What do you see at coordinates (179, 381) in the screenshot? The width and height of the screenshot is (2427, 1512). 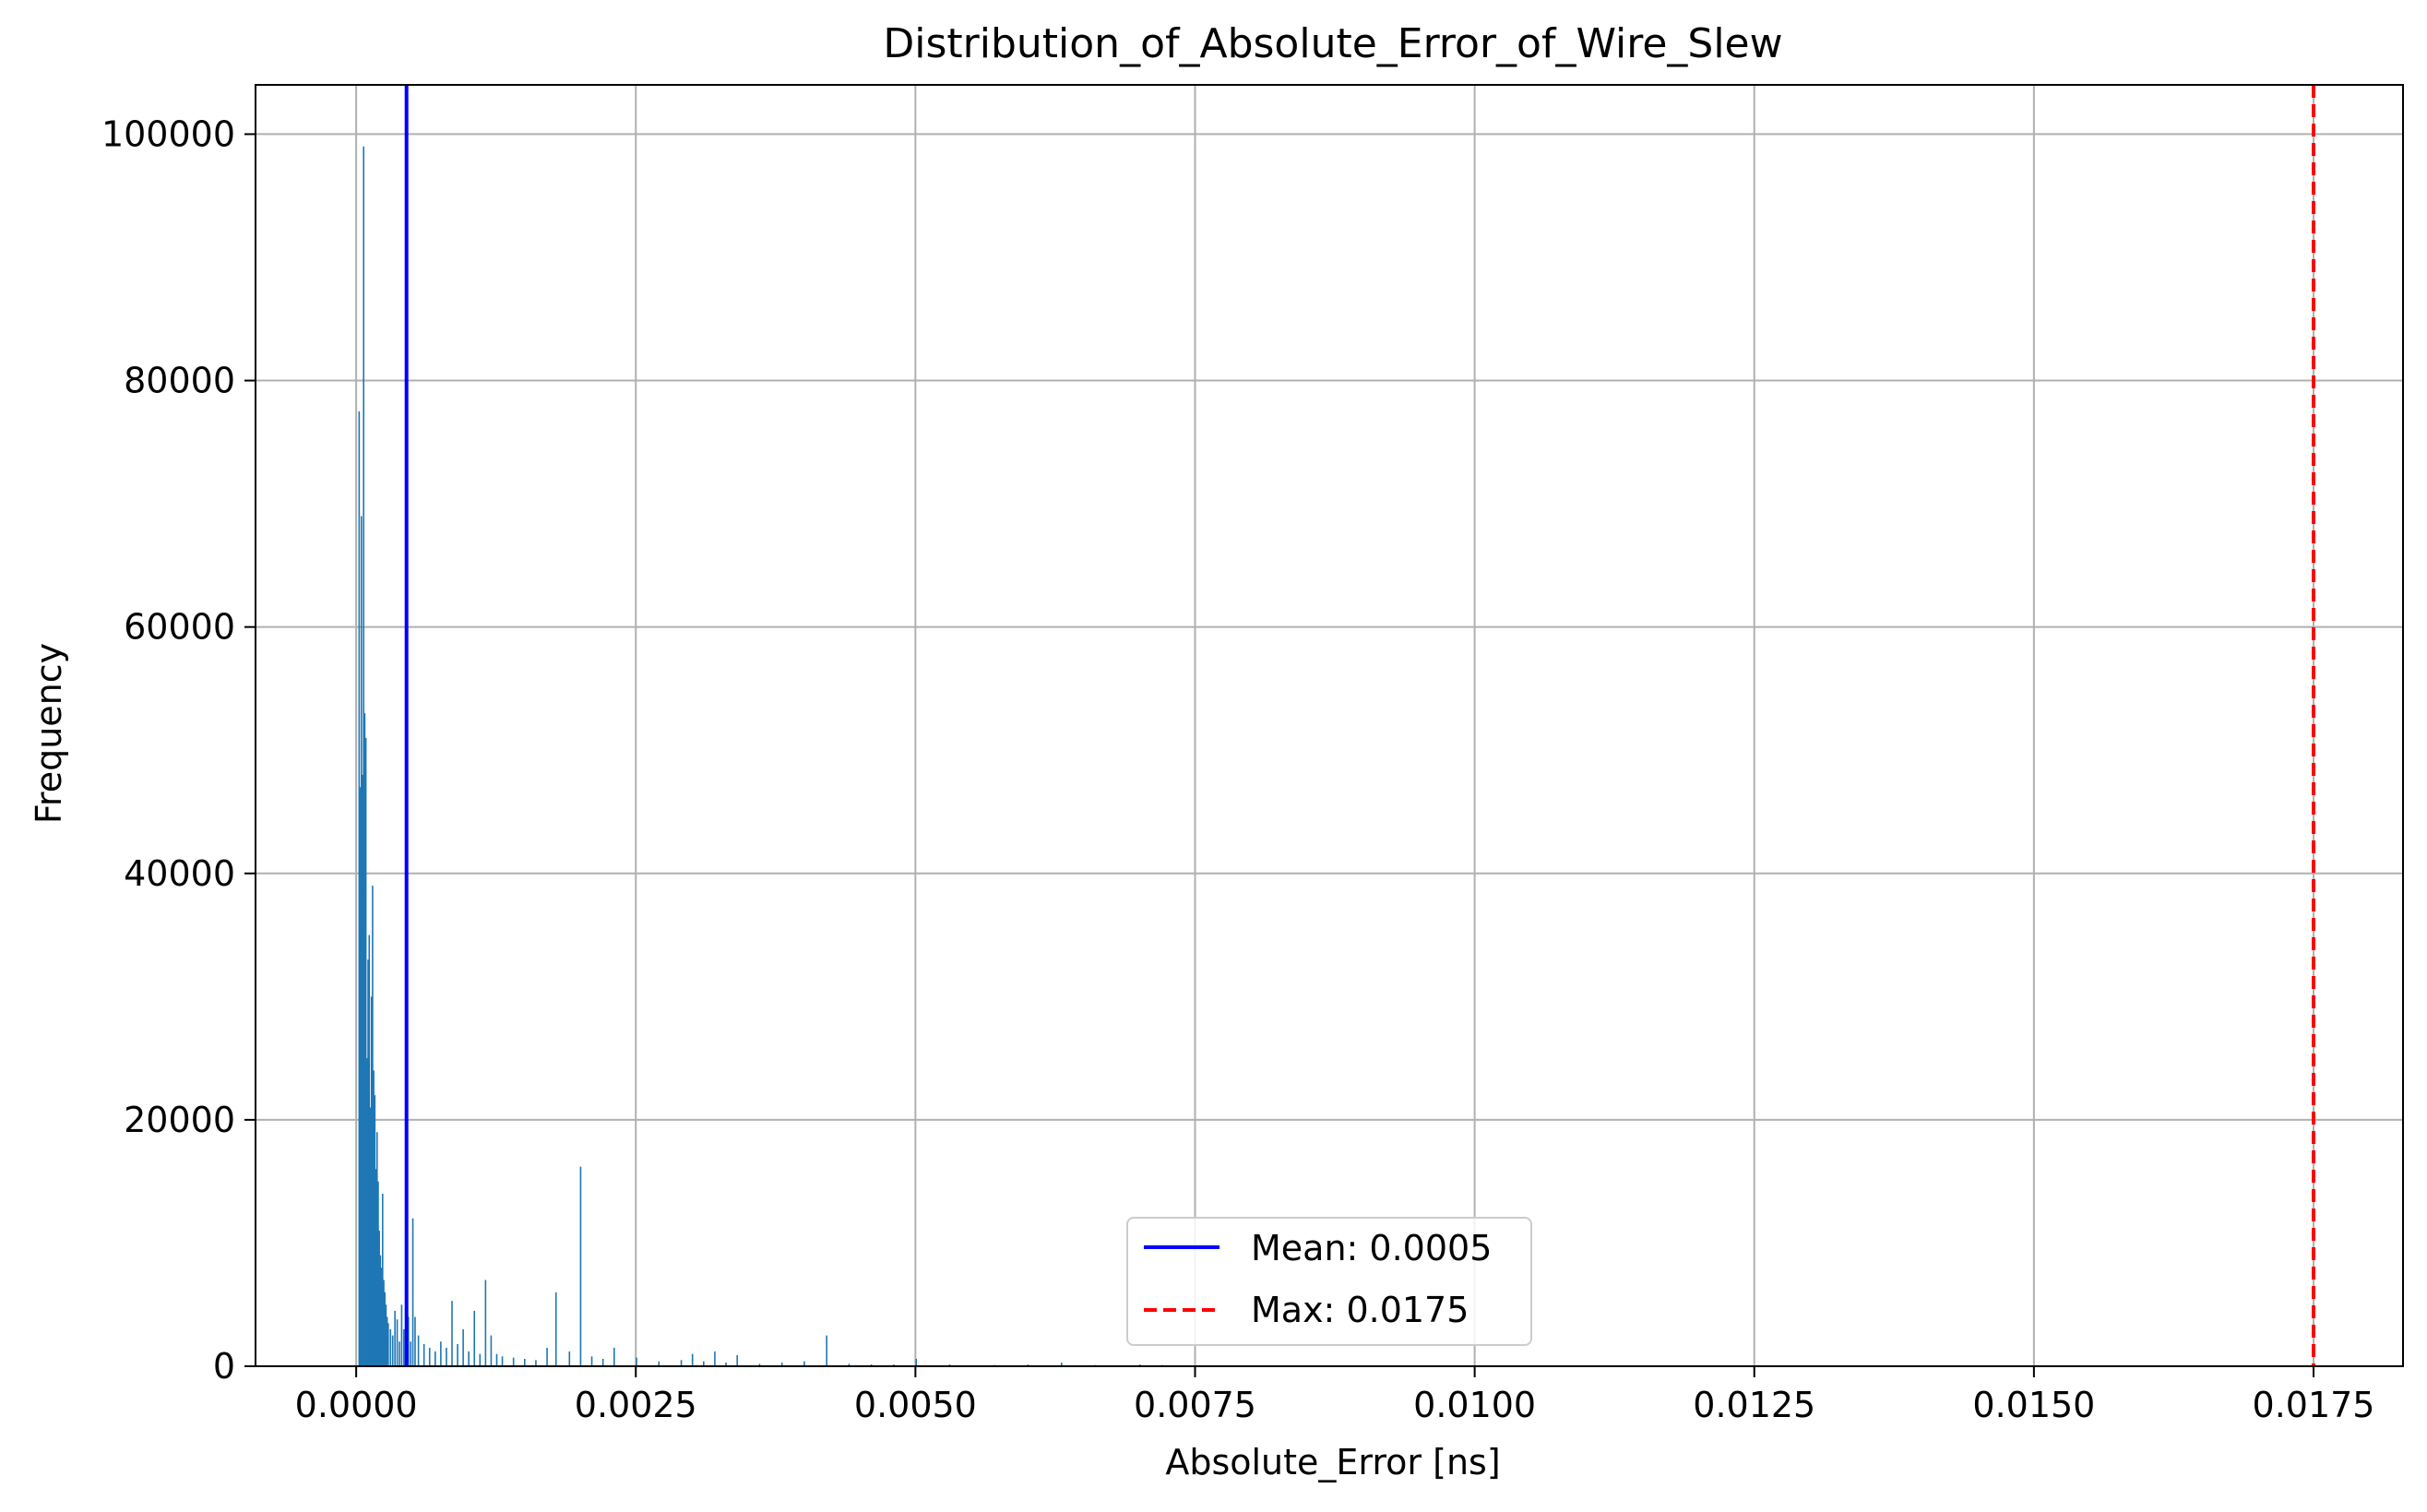 I see `y-tick-label: 80000` at bounding box center [179, 381].